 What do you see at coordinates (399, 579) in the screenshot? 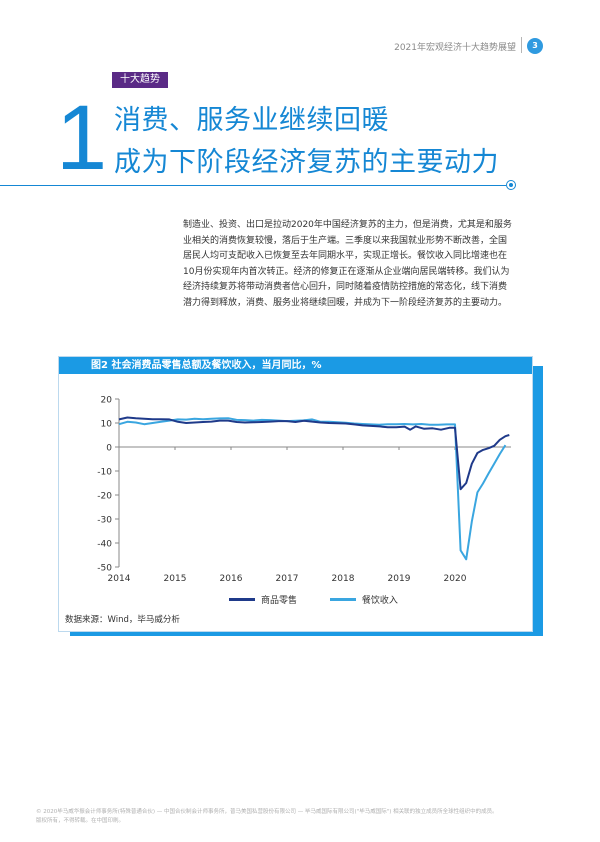
I see `x-tick-label: 2019` at bounding box center [399, 579].